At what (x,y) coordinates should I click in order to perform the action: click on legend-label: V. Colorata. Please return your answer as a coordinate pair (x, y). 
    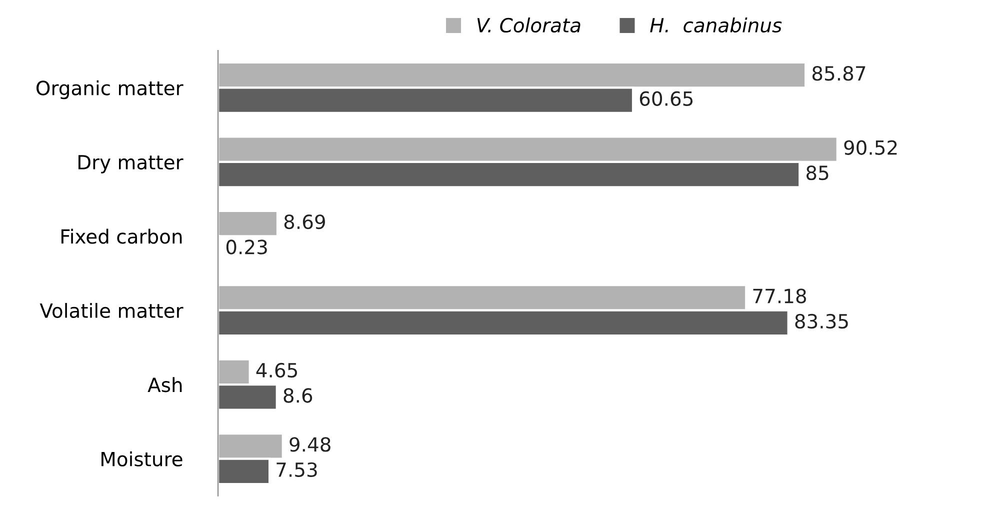
    Looking at the image, I should click on (528, 25).